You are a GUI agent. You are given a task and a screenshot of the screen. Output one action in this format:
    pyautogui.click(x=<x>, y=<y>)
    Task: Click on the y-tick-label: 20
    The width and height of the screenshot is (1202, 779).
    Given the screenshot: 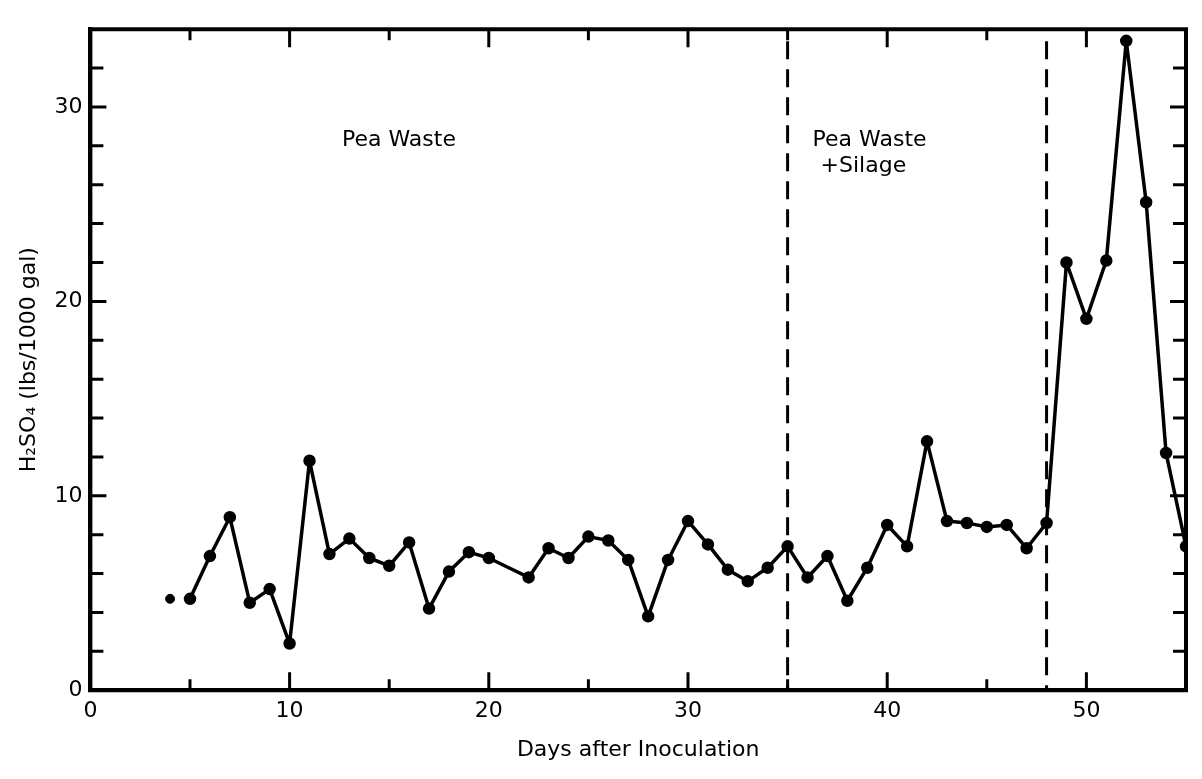 What is the action you would take?
    pyautogui.click(x=68, y=300)
    